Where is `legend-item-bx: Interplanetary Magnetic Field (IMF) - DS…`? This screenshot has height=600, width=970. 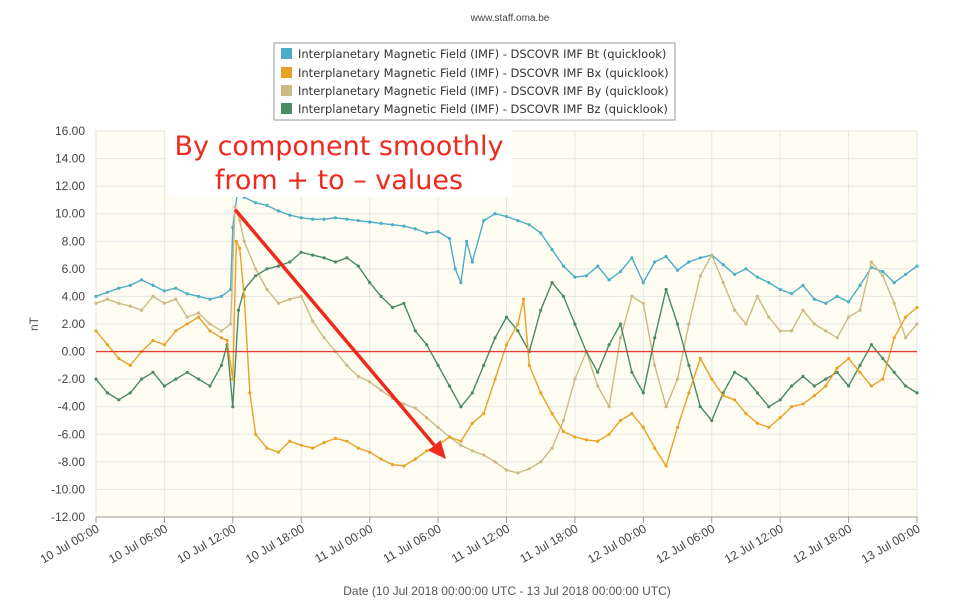
legend-item-bx: Interplanetary Magnetic Field (IMF) - DS… is located at coordinates (475, 73).